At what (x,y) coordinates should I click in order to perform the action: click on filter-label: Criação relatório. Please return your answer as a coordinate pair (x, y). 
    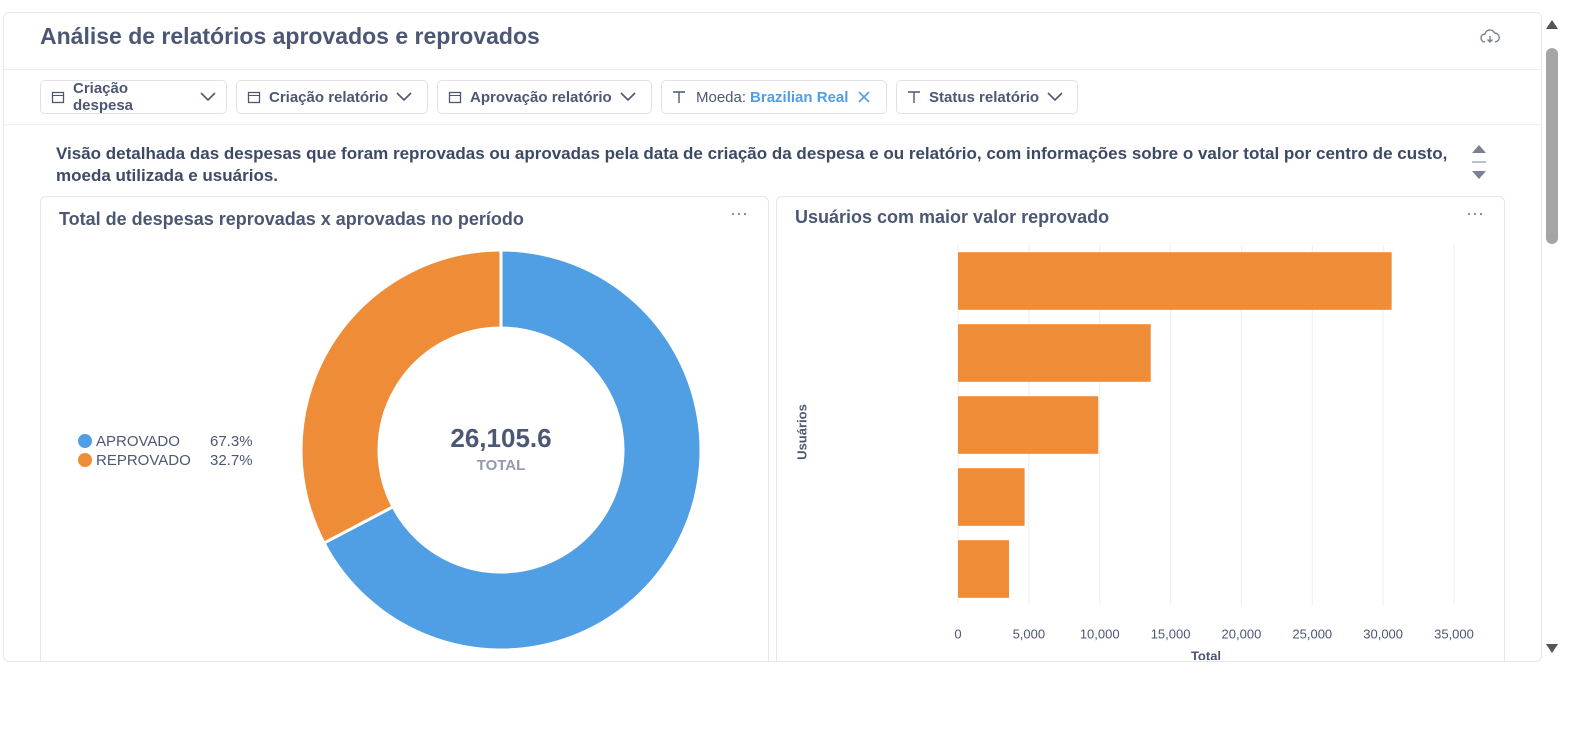
    Looking at the image, I should click on (329, 97).